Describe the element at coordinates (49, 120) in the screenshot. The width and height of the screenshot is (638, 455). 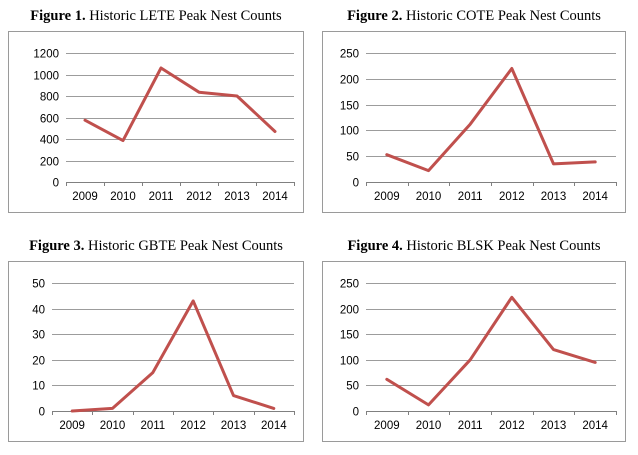
I see `y-tick-label: 600` at that location.